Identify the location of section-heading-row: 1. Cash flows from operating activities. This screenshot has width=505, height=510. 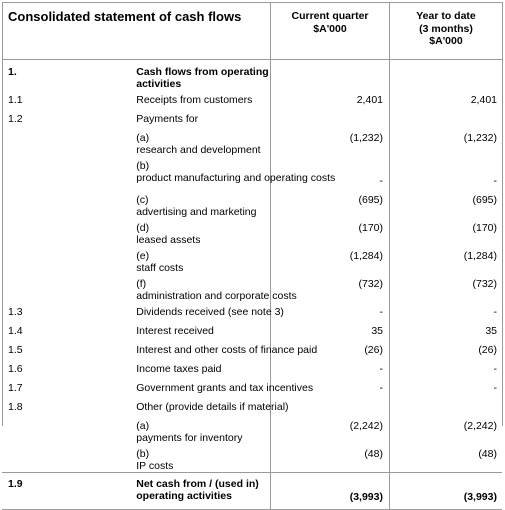
(252, 74).